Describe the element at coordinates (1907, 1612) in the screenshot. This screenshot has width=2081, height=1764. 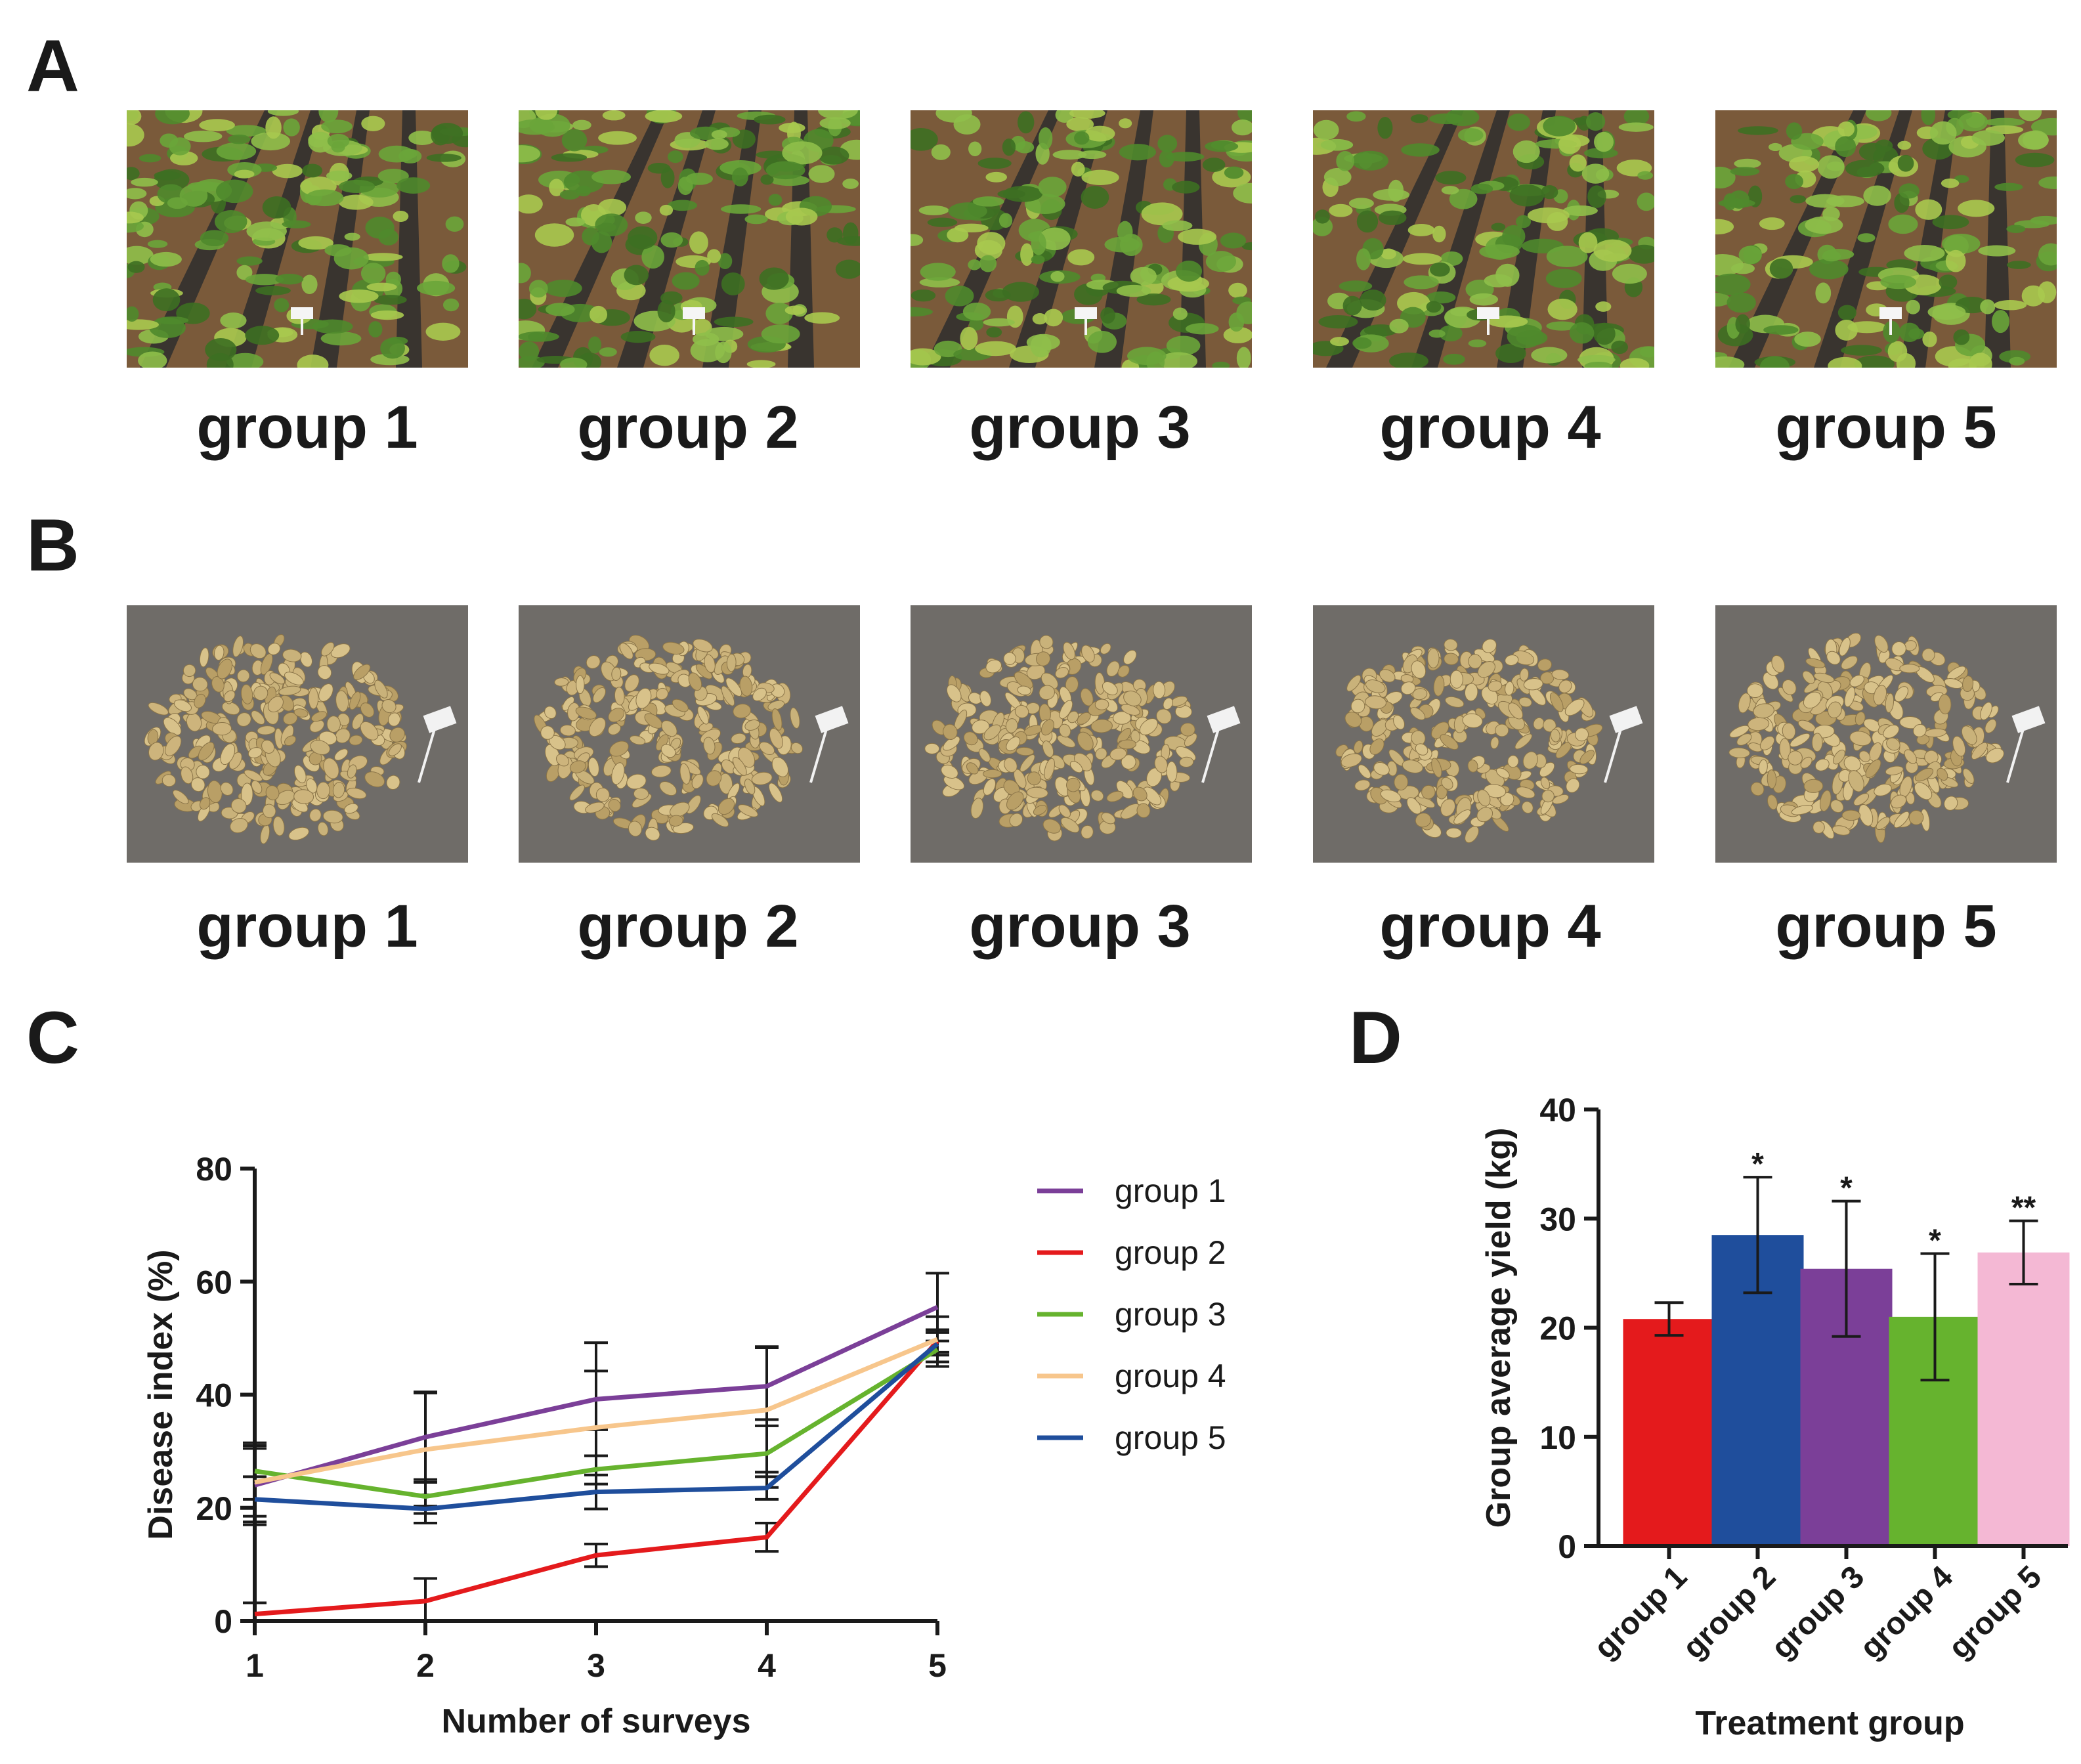
I see `x-tick-label: group 4` at that location.